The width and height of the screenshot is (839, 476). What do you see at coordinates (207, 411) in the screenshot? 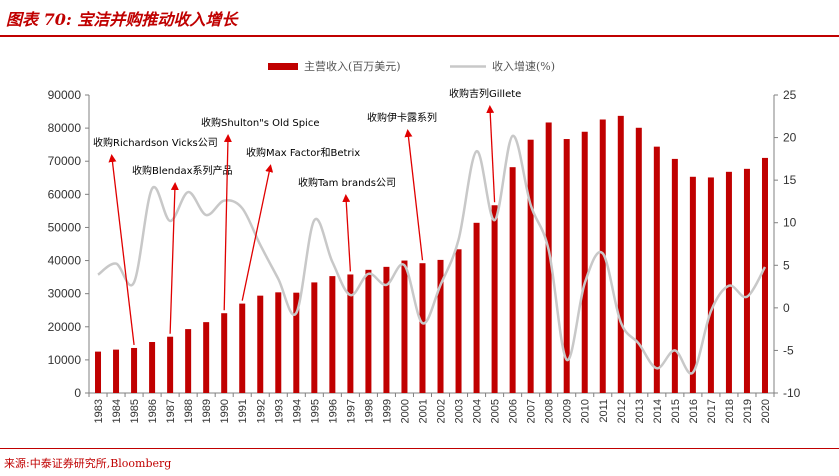
I see `x-tick-label: 1989` at bounding box center [207, 411].